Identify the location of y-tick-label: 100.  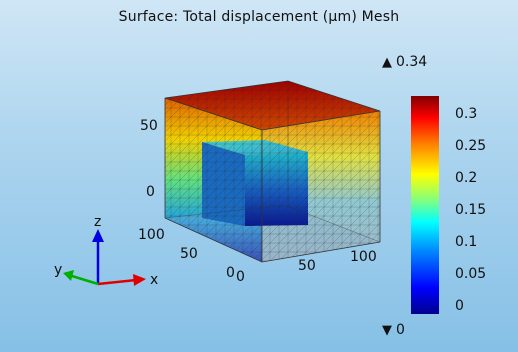
(151, 235).